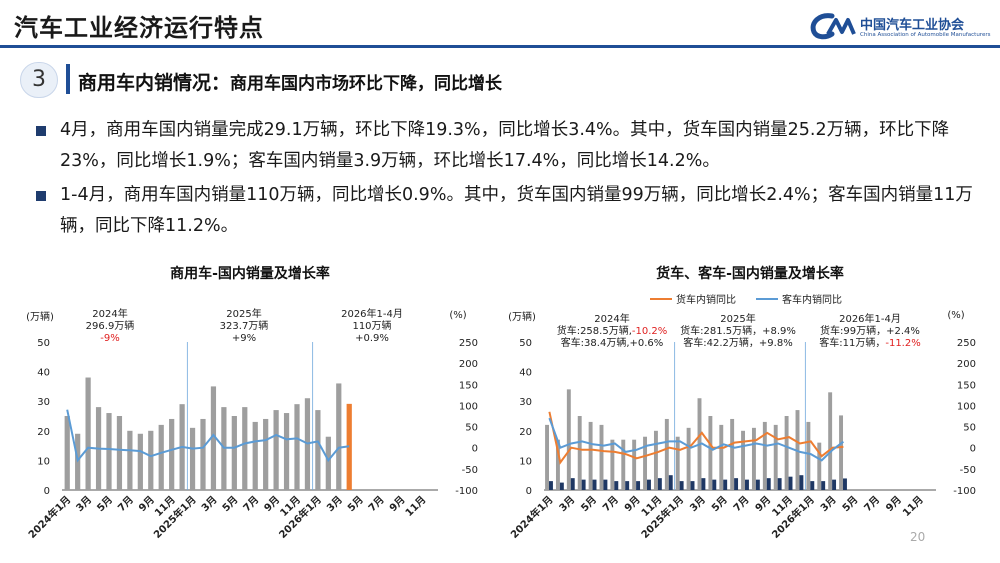  What do you see at coordinates (41, 196) in the screenshot?
I see `bullet-square-icon` at bounding box center [41, 196].